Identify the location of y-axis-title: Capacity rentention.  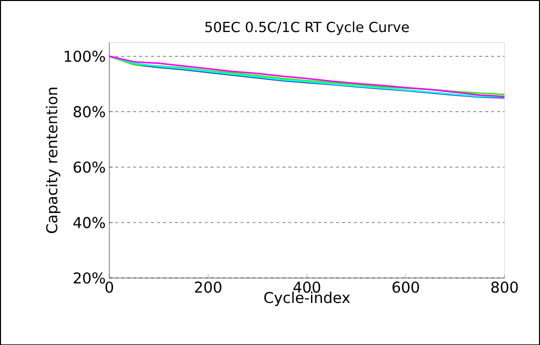
(53, 160).